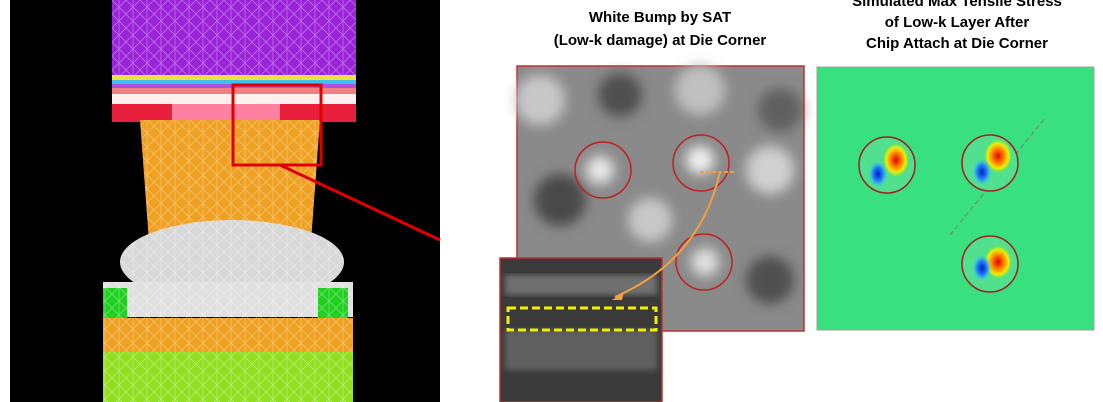  What do you see at coordinates (660, 17) in the screenshot?
I see `panel-title: White Bump by SAT` at bounding box center [660, 17].